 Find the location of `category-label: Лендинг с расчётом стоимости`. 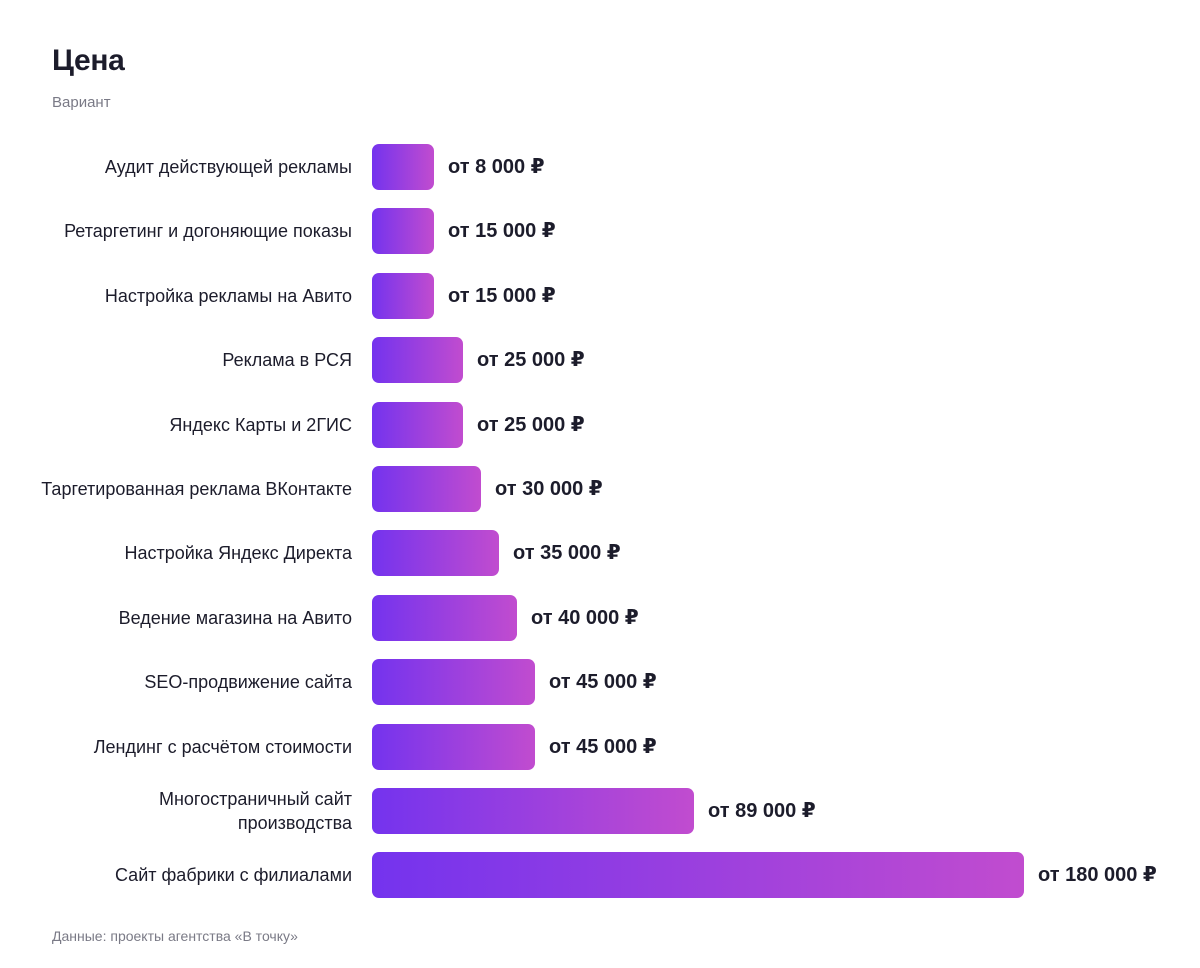

category-label: Лендинг с расчётом стоимости is located at coordinates (222, 747).